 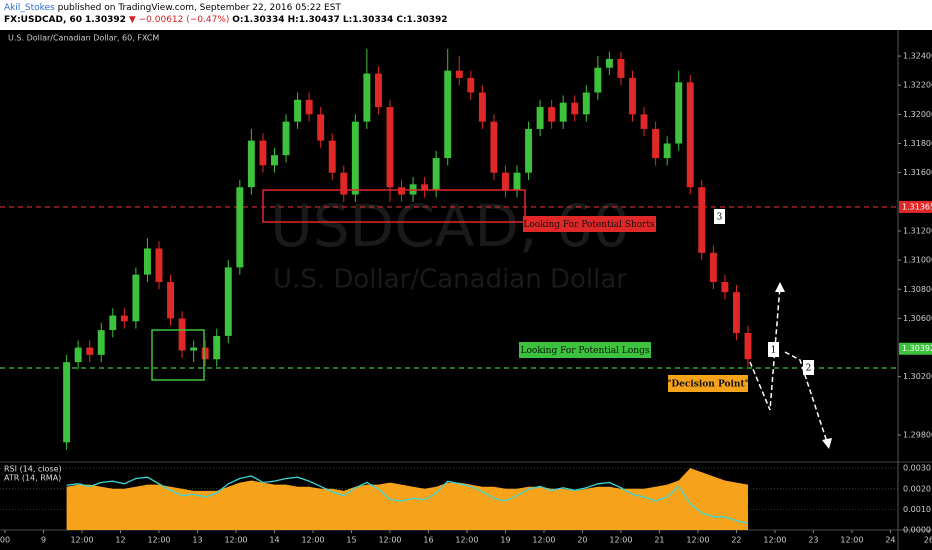 What do you see at coordinates (736, 540) in the screenshot?
I see `x-tick-label: 22` at bounding box center [736, 540].